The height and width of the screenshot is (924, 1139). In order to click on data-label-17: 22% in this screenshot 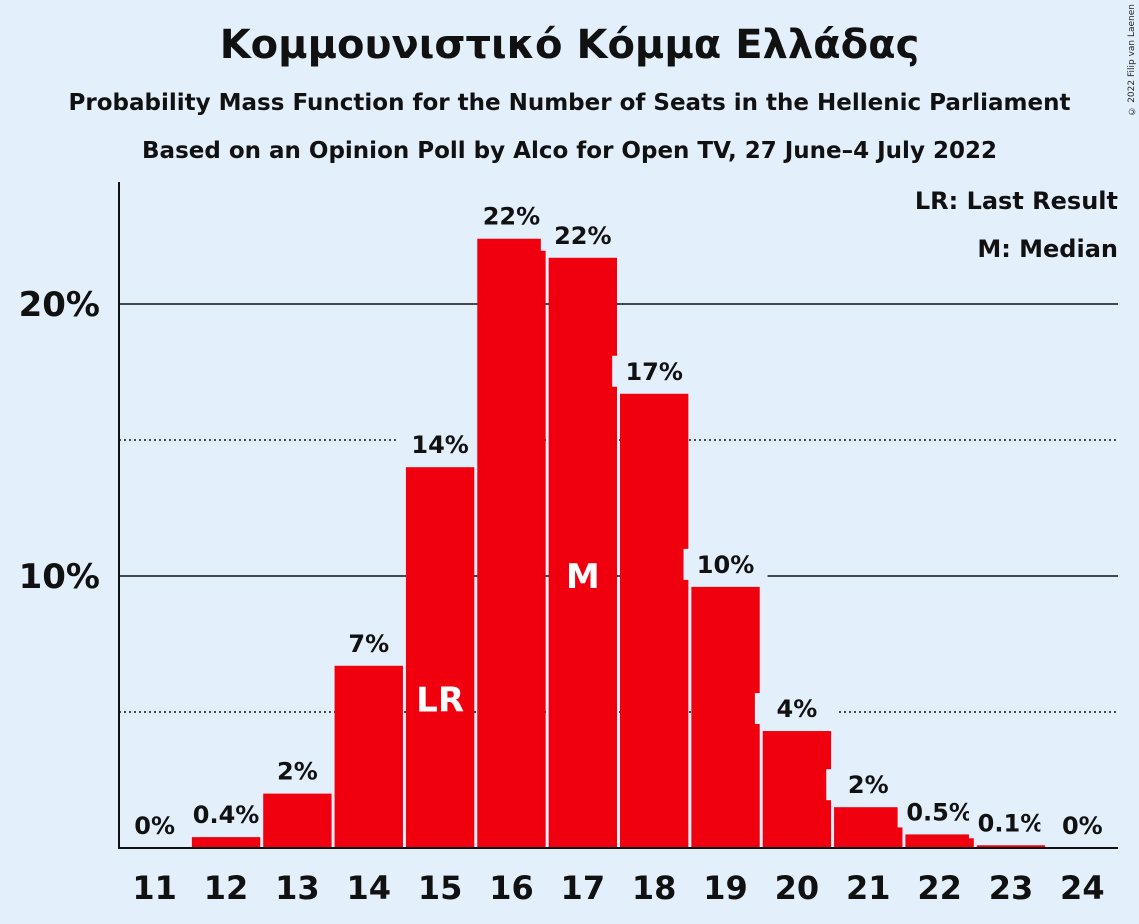, I will do `click(582, 236)`.